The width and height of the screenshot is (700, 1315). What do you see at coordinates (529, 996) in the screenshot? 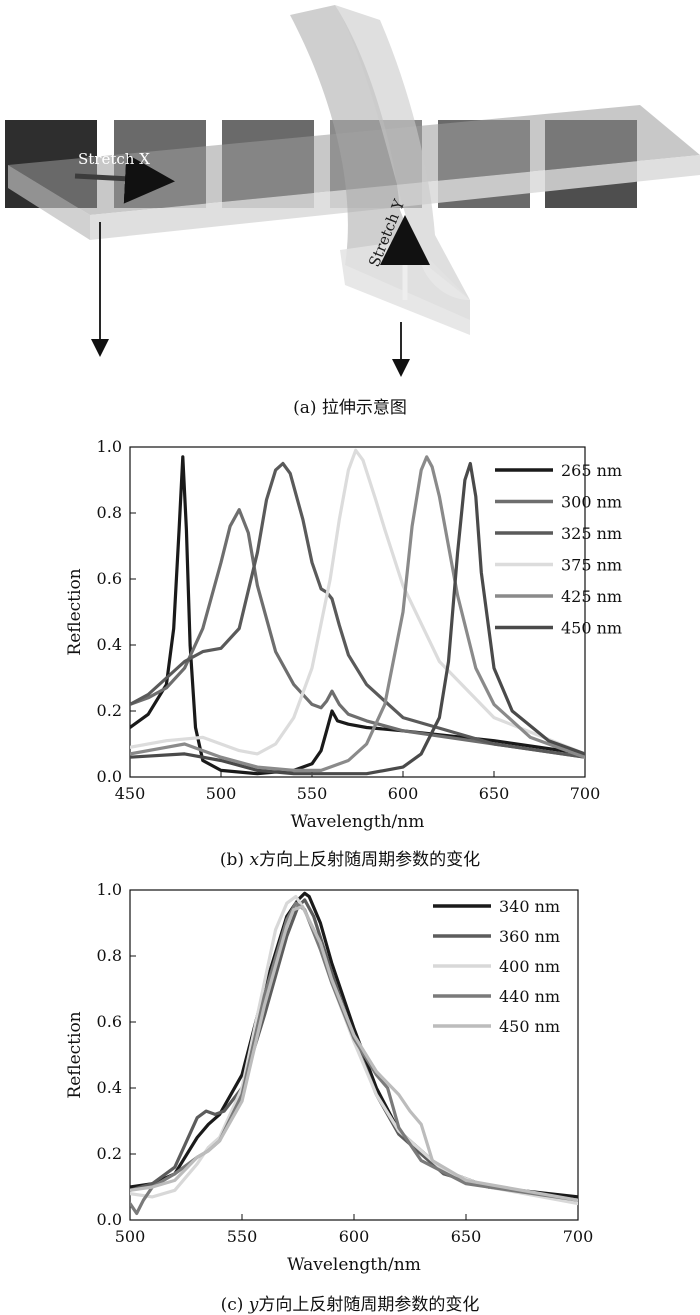
I see `legend-label: 440 nm` at bounding box center [529, 996].